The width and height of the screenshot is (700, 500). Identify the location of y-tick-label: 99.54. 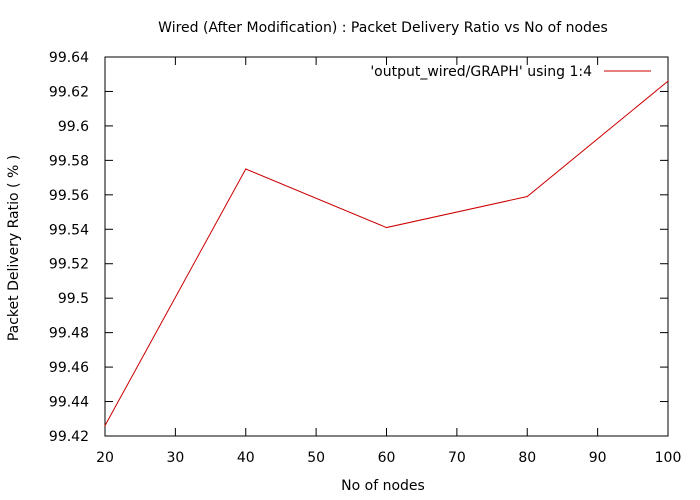
(69, 230).